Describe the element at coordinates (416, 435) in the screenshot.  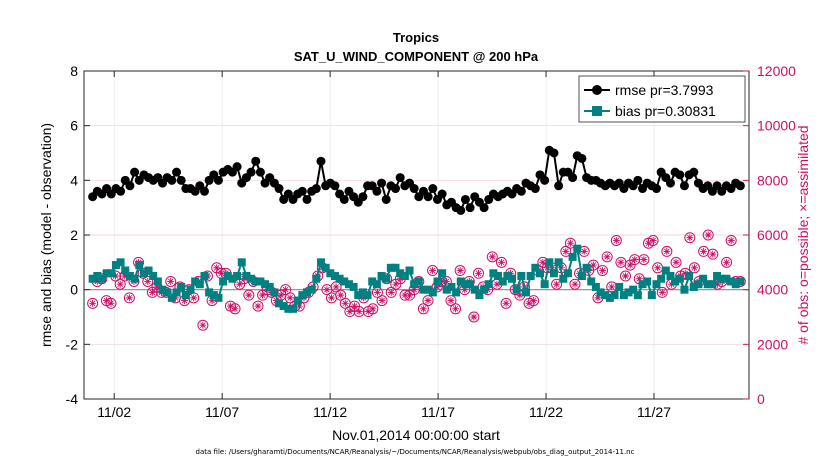
I see `x-axis-label: Nov.01,2014 00:00:00 start` at that location.